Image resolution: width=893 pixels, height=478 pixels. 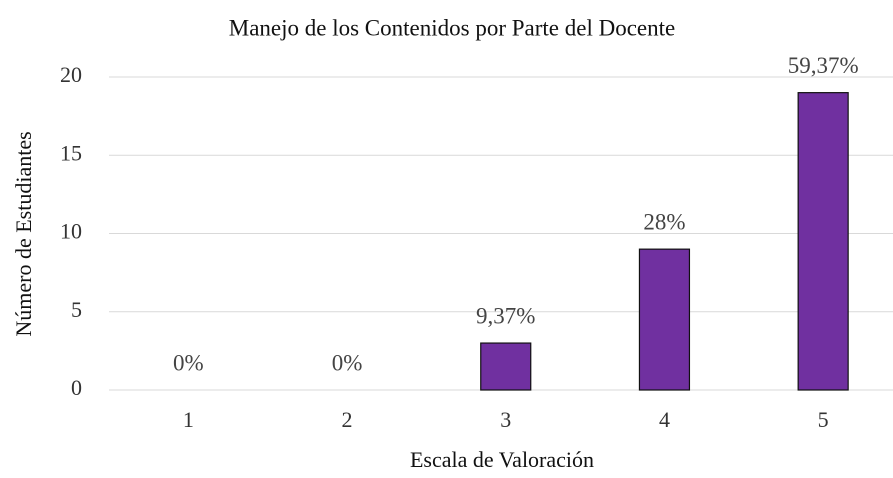 I want to click on y-tick-label: 20, so click(x=71, y=74).